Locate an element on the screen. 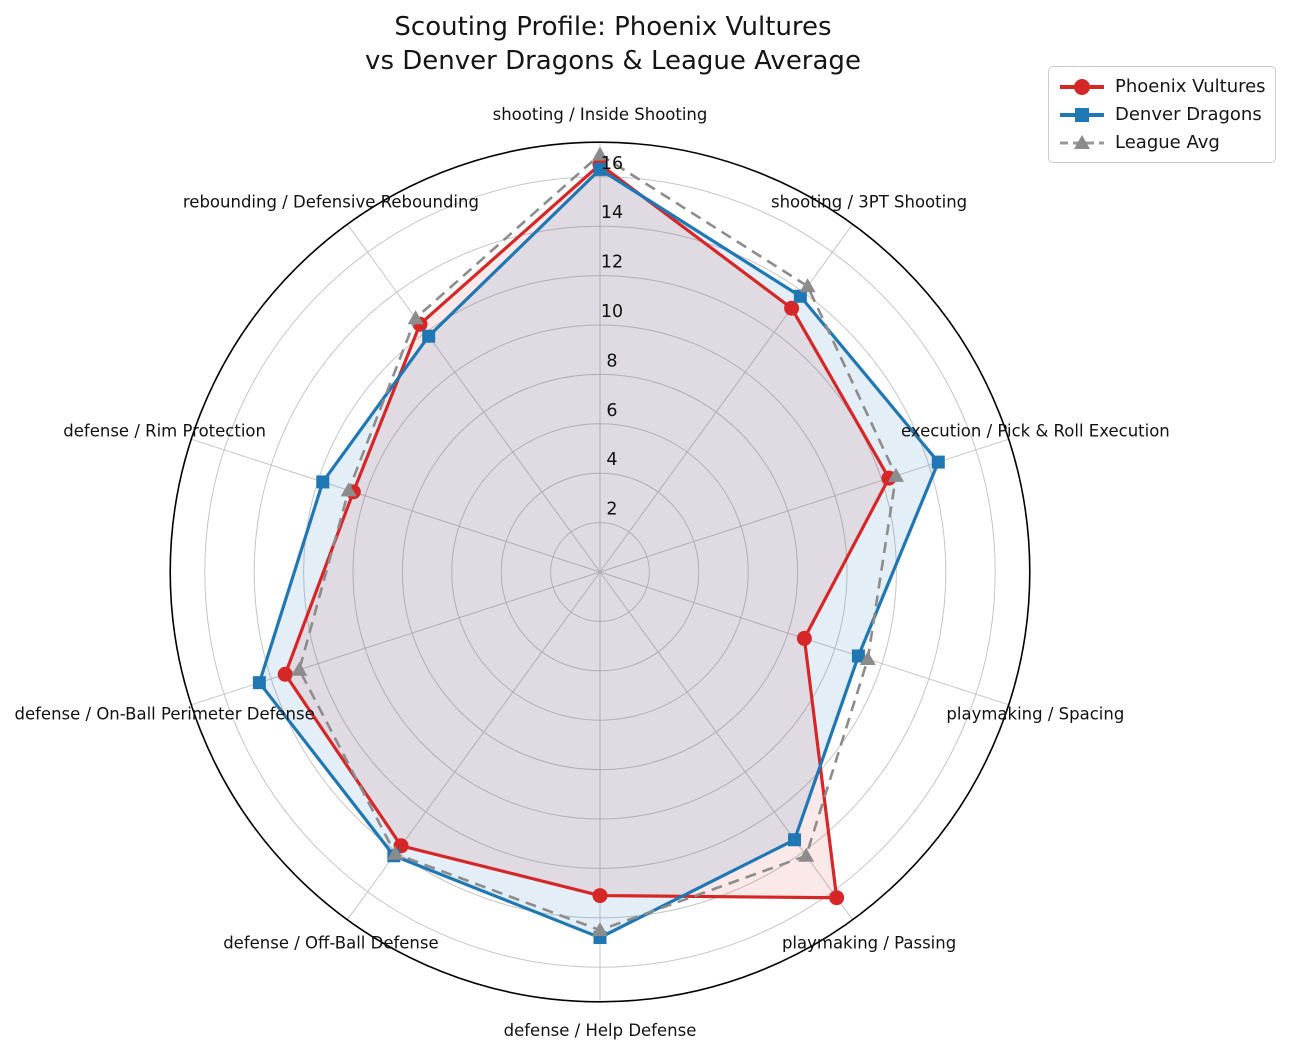 This screenshot has width=1289, height=1052. red-circle-line-icon is located at coordinates (1082, 86).